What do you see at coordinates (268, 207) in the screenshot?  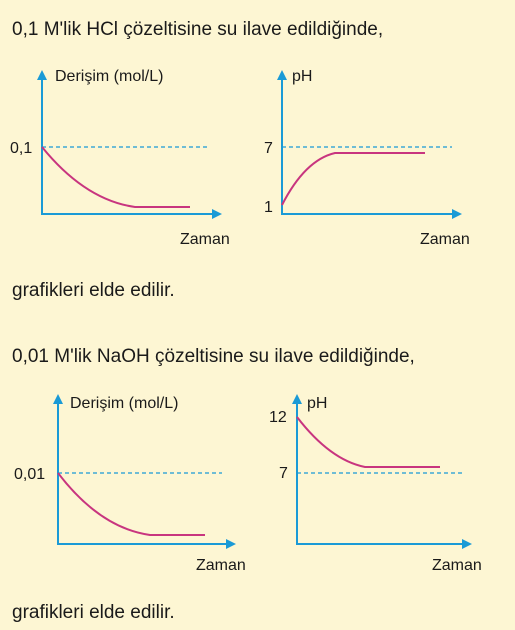 I see `tick-label: 1` at bounding box center [268, 207].